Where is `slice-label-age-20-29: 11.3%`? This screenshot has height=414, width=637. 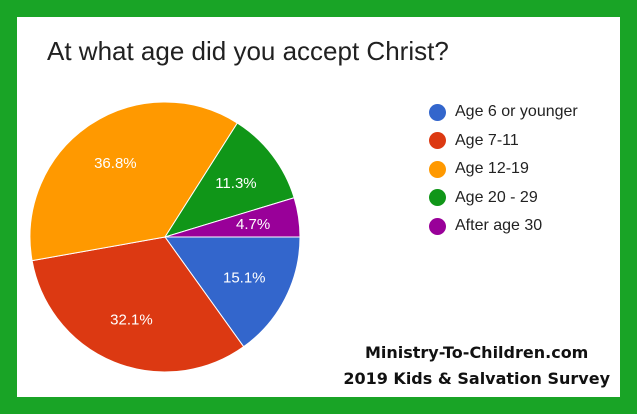
slice-label-age-20-29: 11.3% is located at coordinates (235, 183).